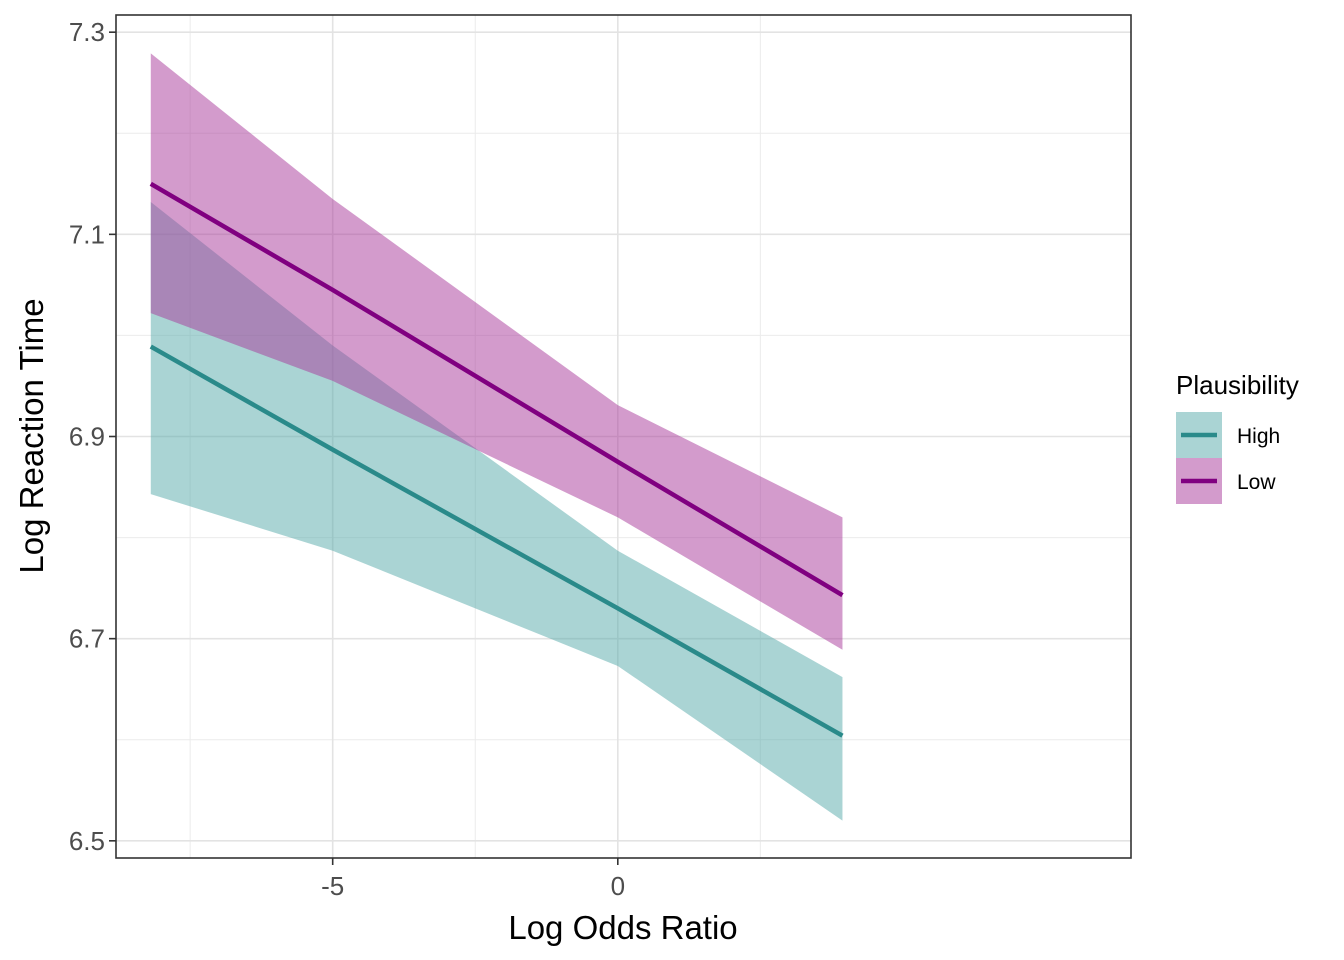 This screenshot has height=960, width=1344. Describe the element at coordinates (1226, 481) in the screenshot. I see `legend-item-low: Low` at that location.